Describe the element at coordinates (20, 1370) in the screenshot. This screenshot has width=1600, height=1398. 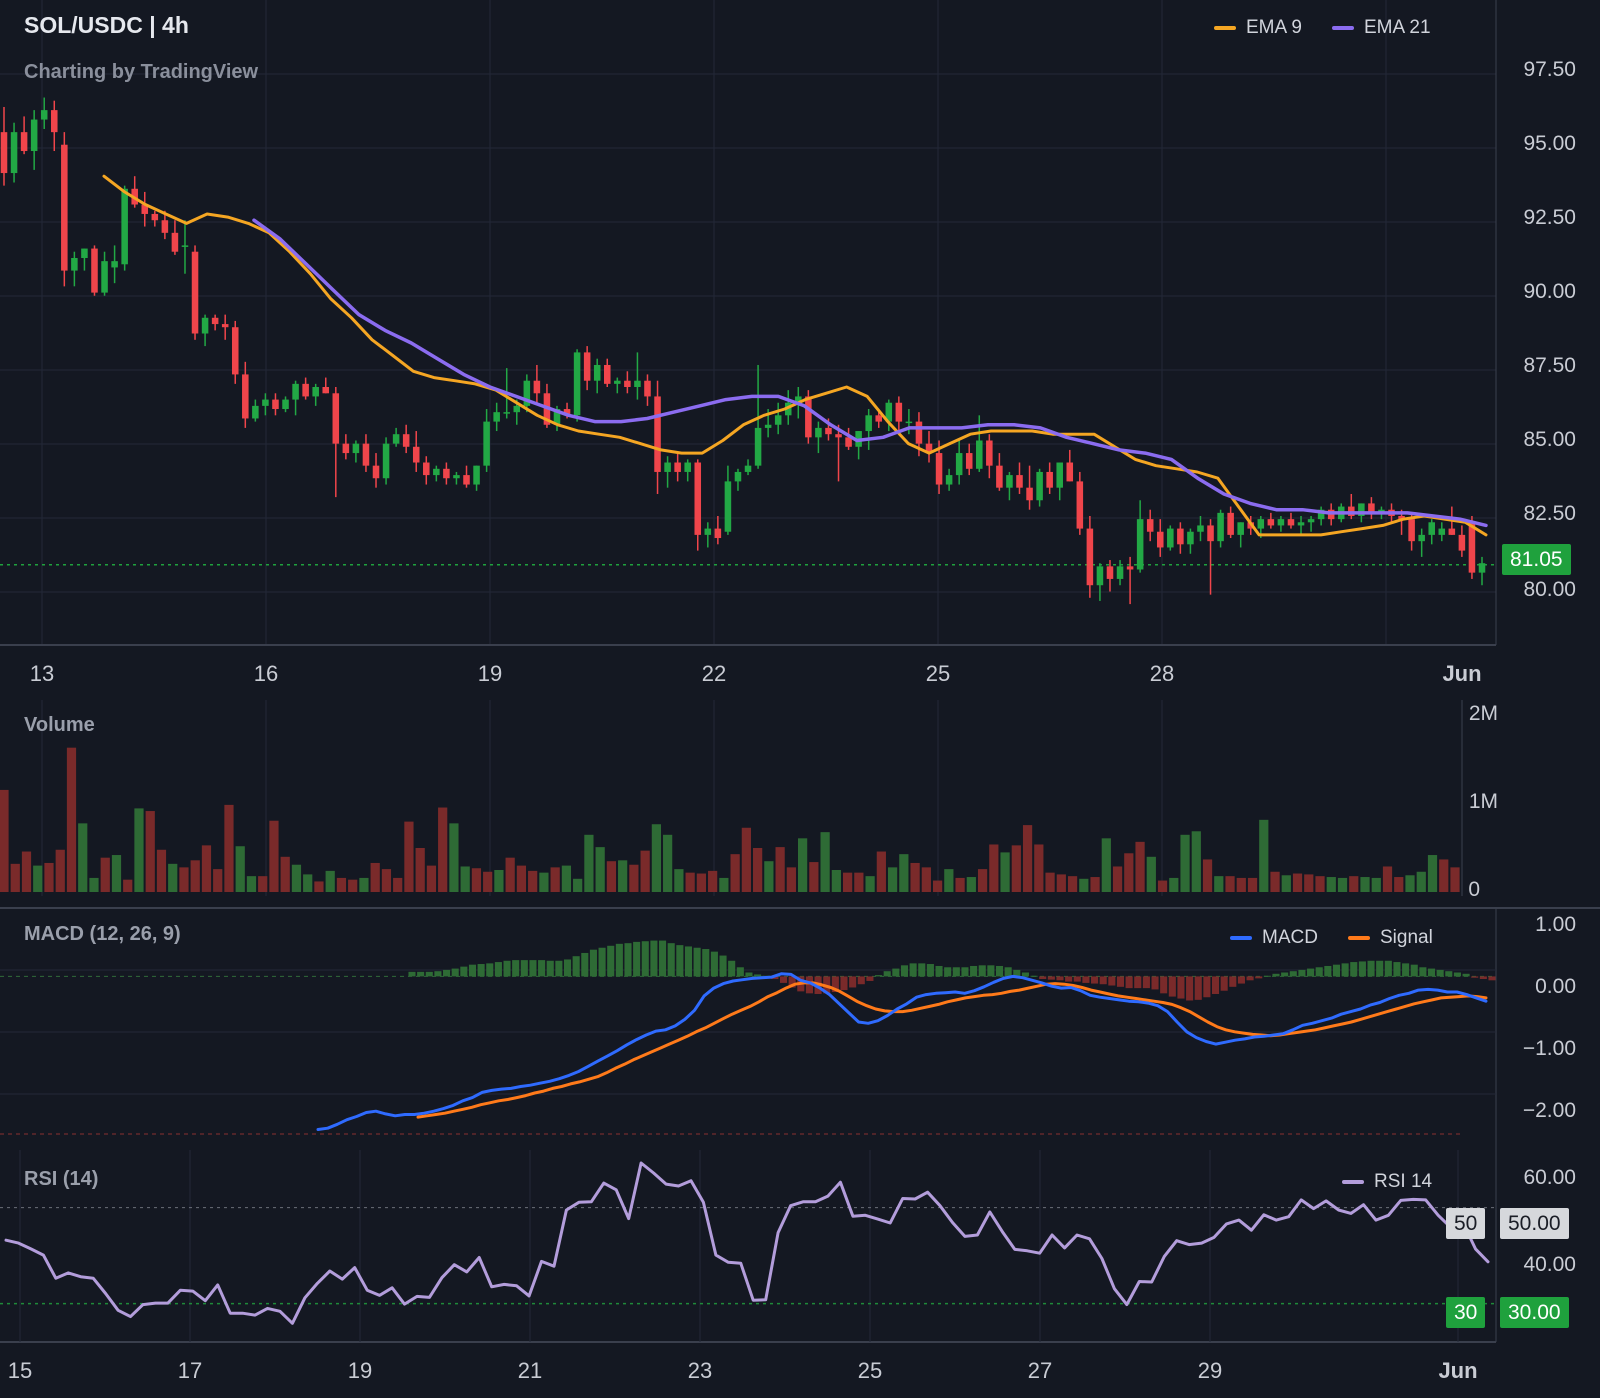
I see `date-tick: 15` at that location.